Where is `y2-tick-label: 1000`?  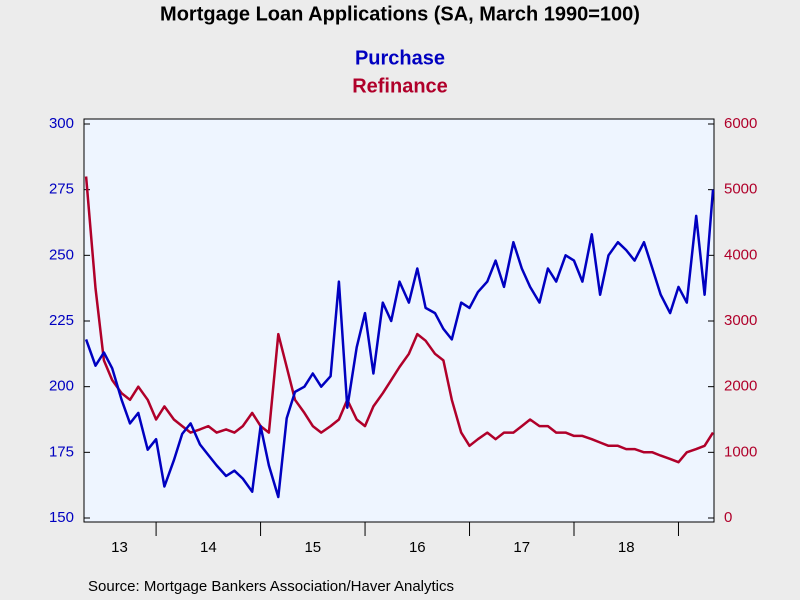 y2-tick-label: 1000 is located at coordinates (740, 451).